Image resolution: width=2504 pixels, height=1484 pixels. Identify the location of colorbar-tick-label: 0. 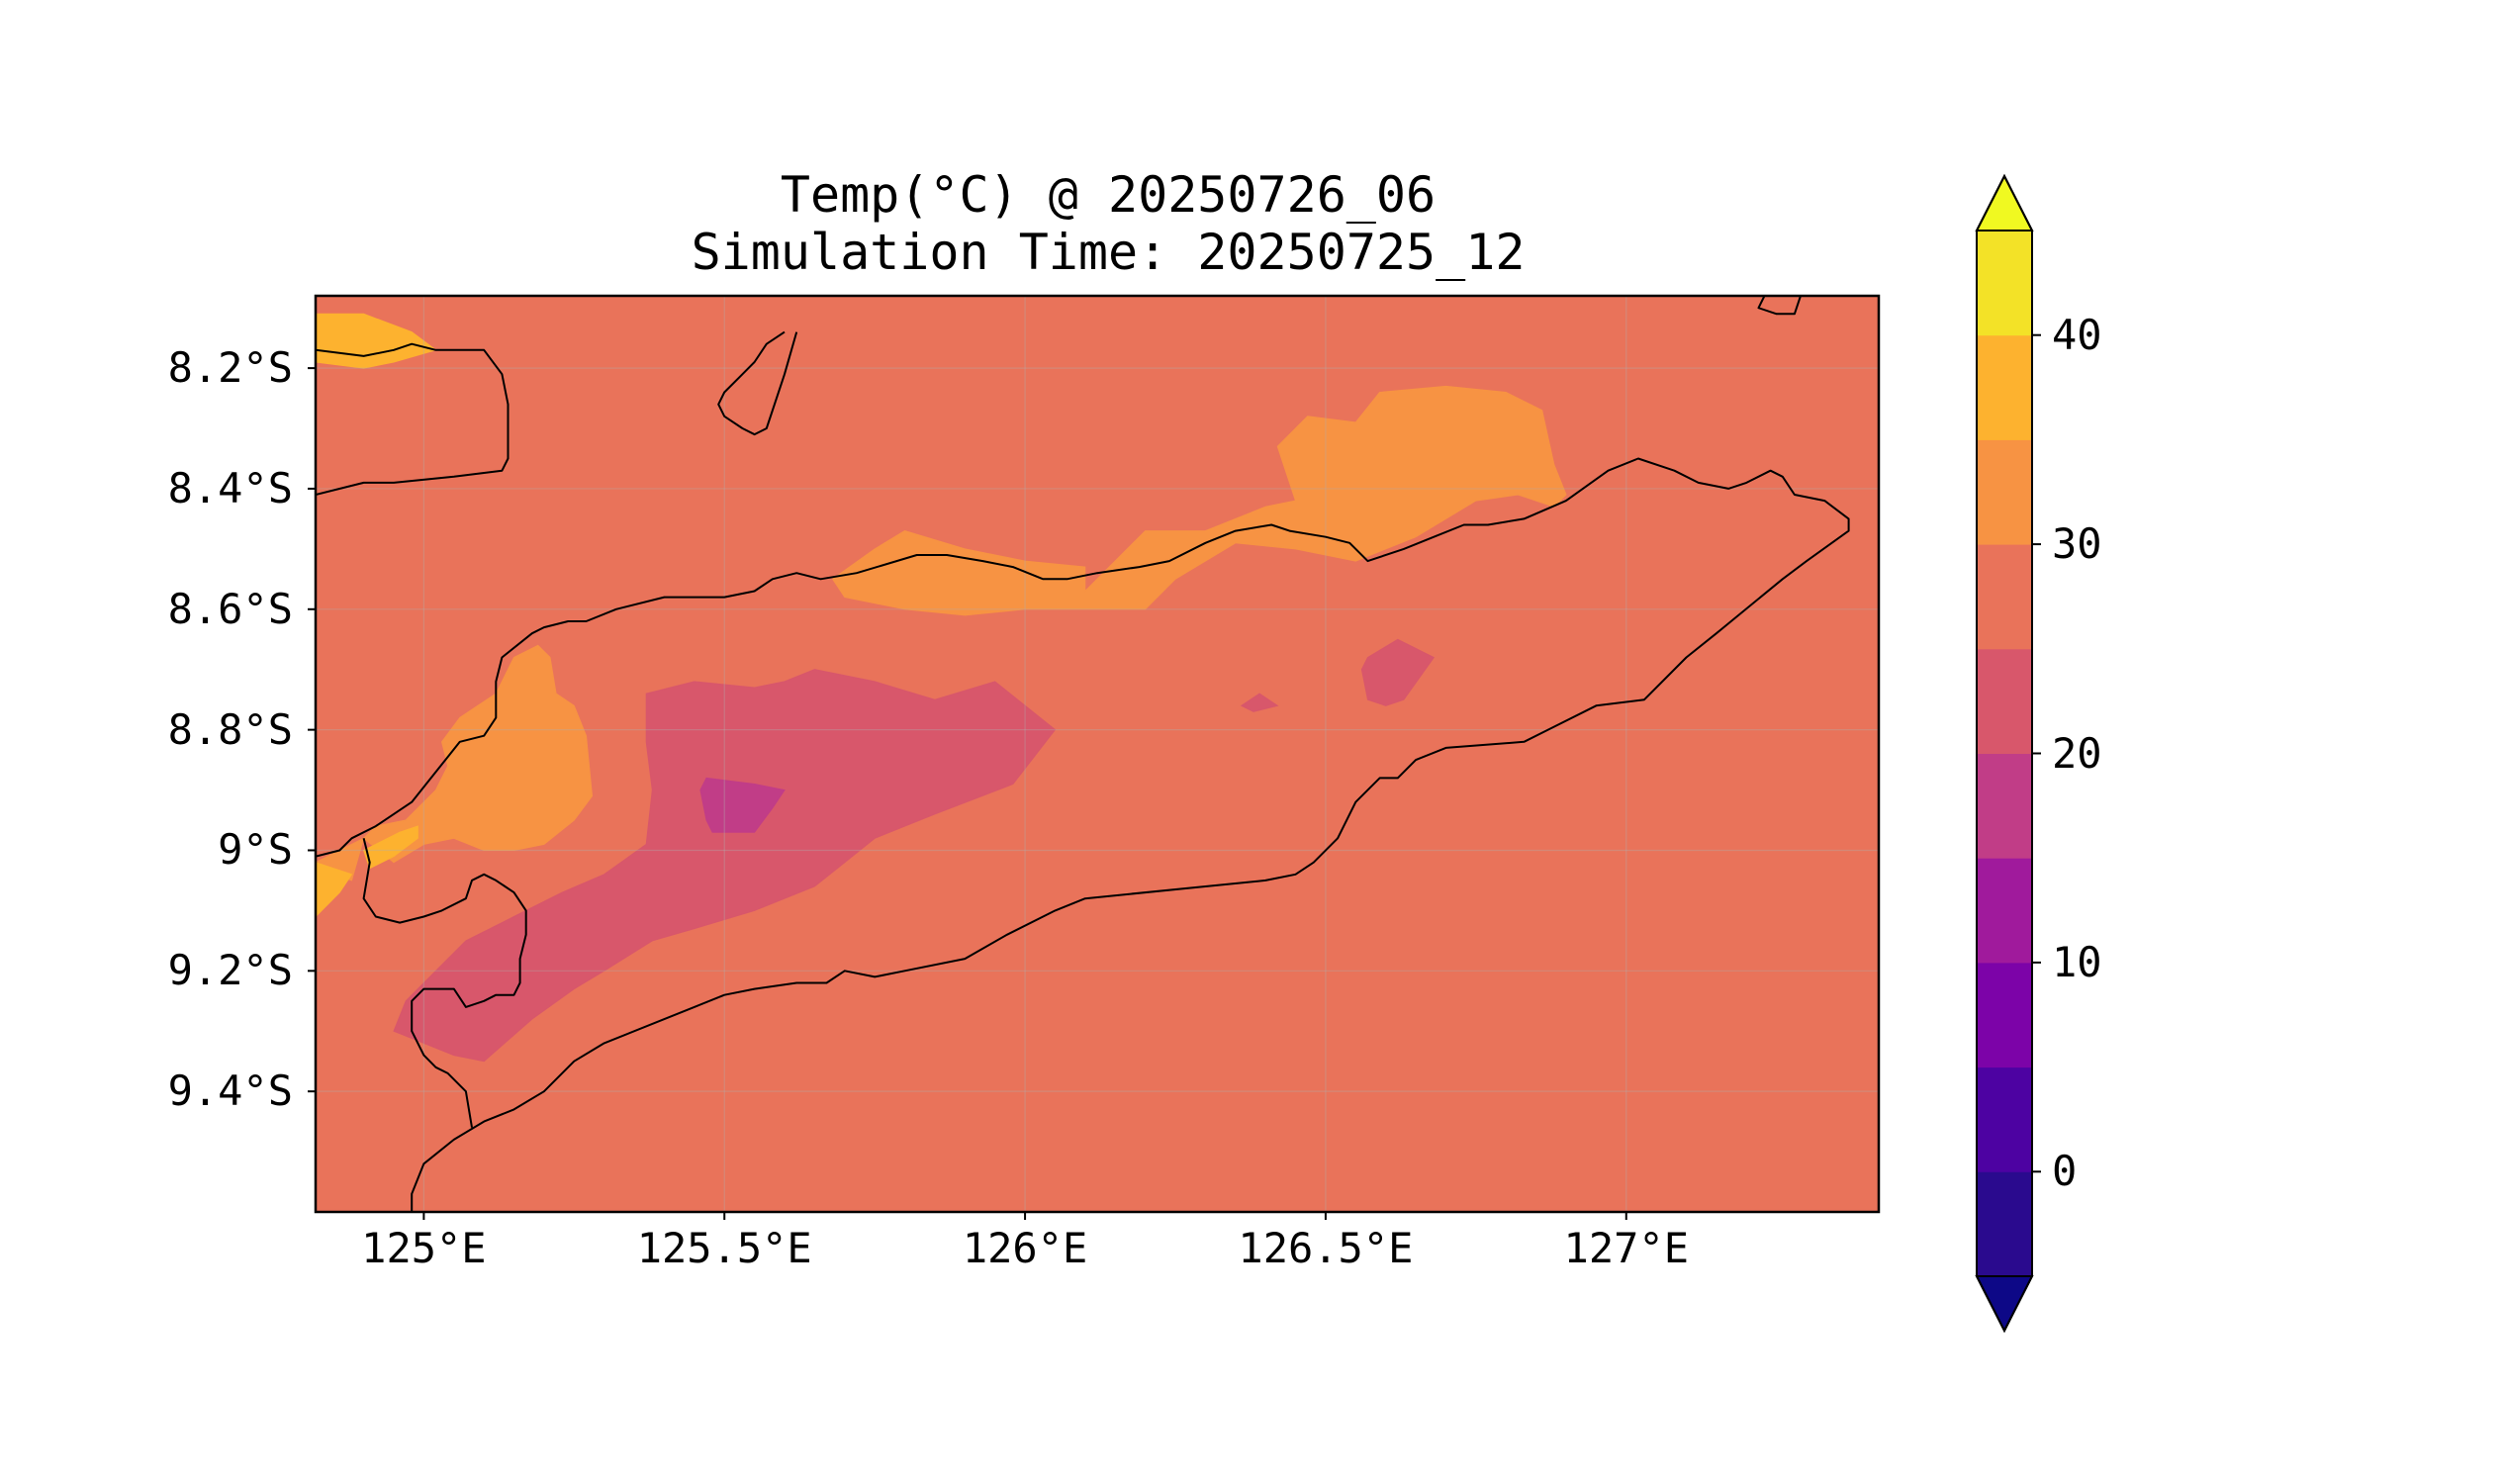
(2065, 1171).